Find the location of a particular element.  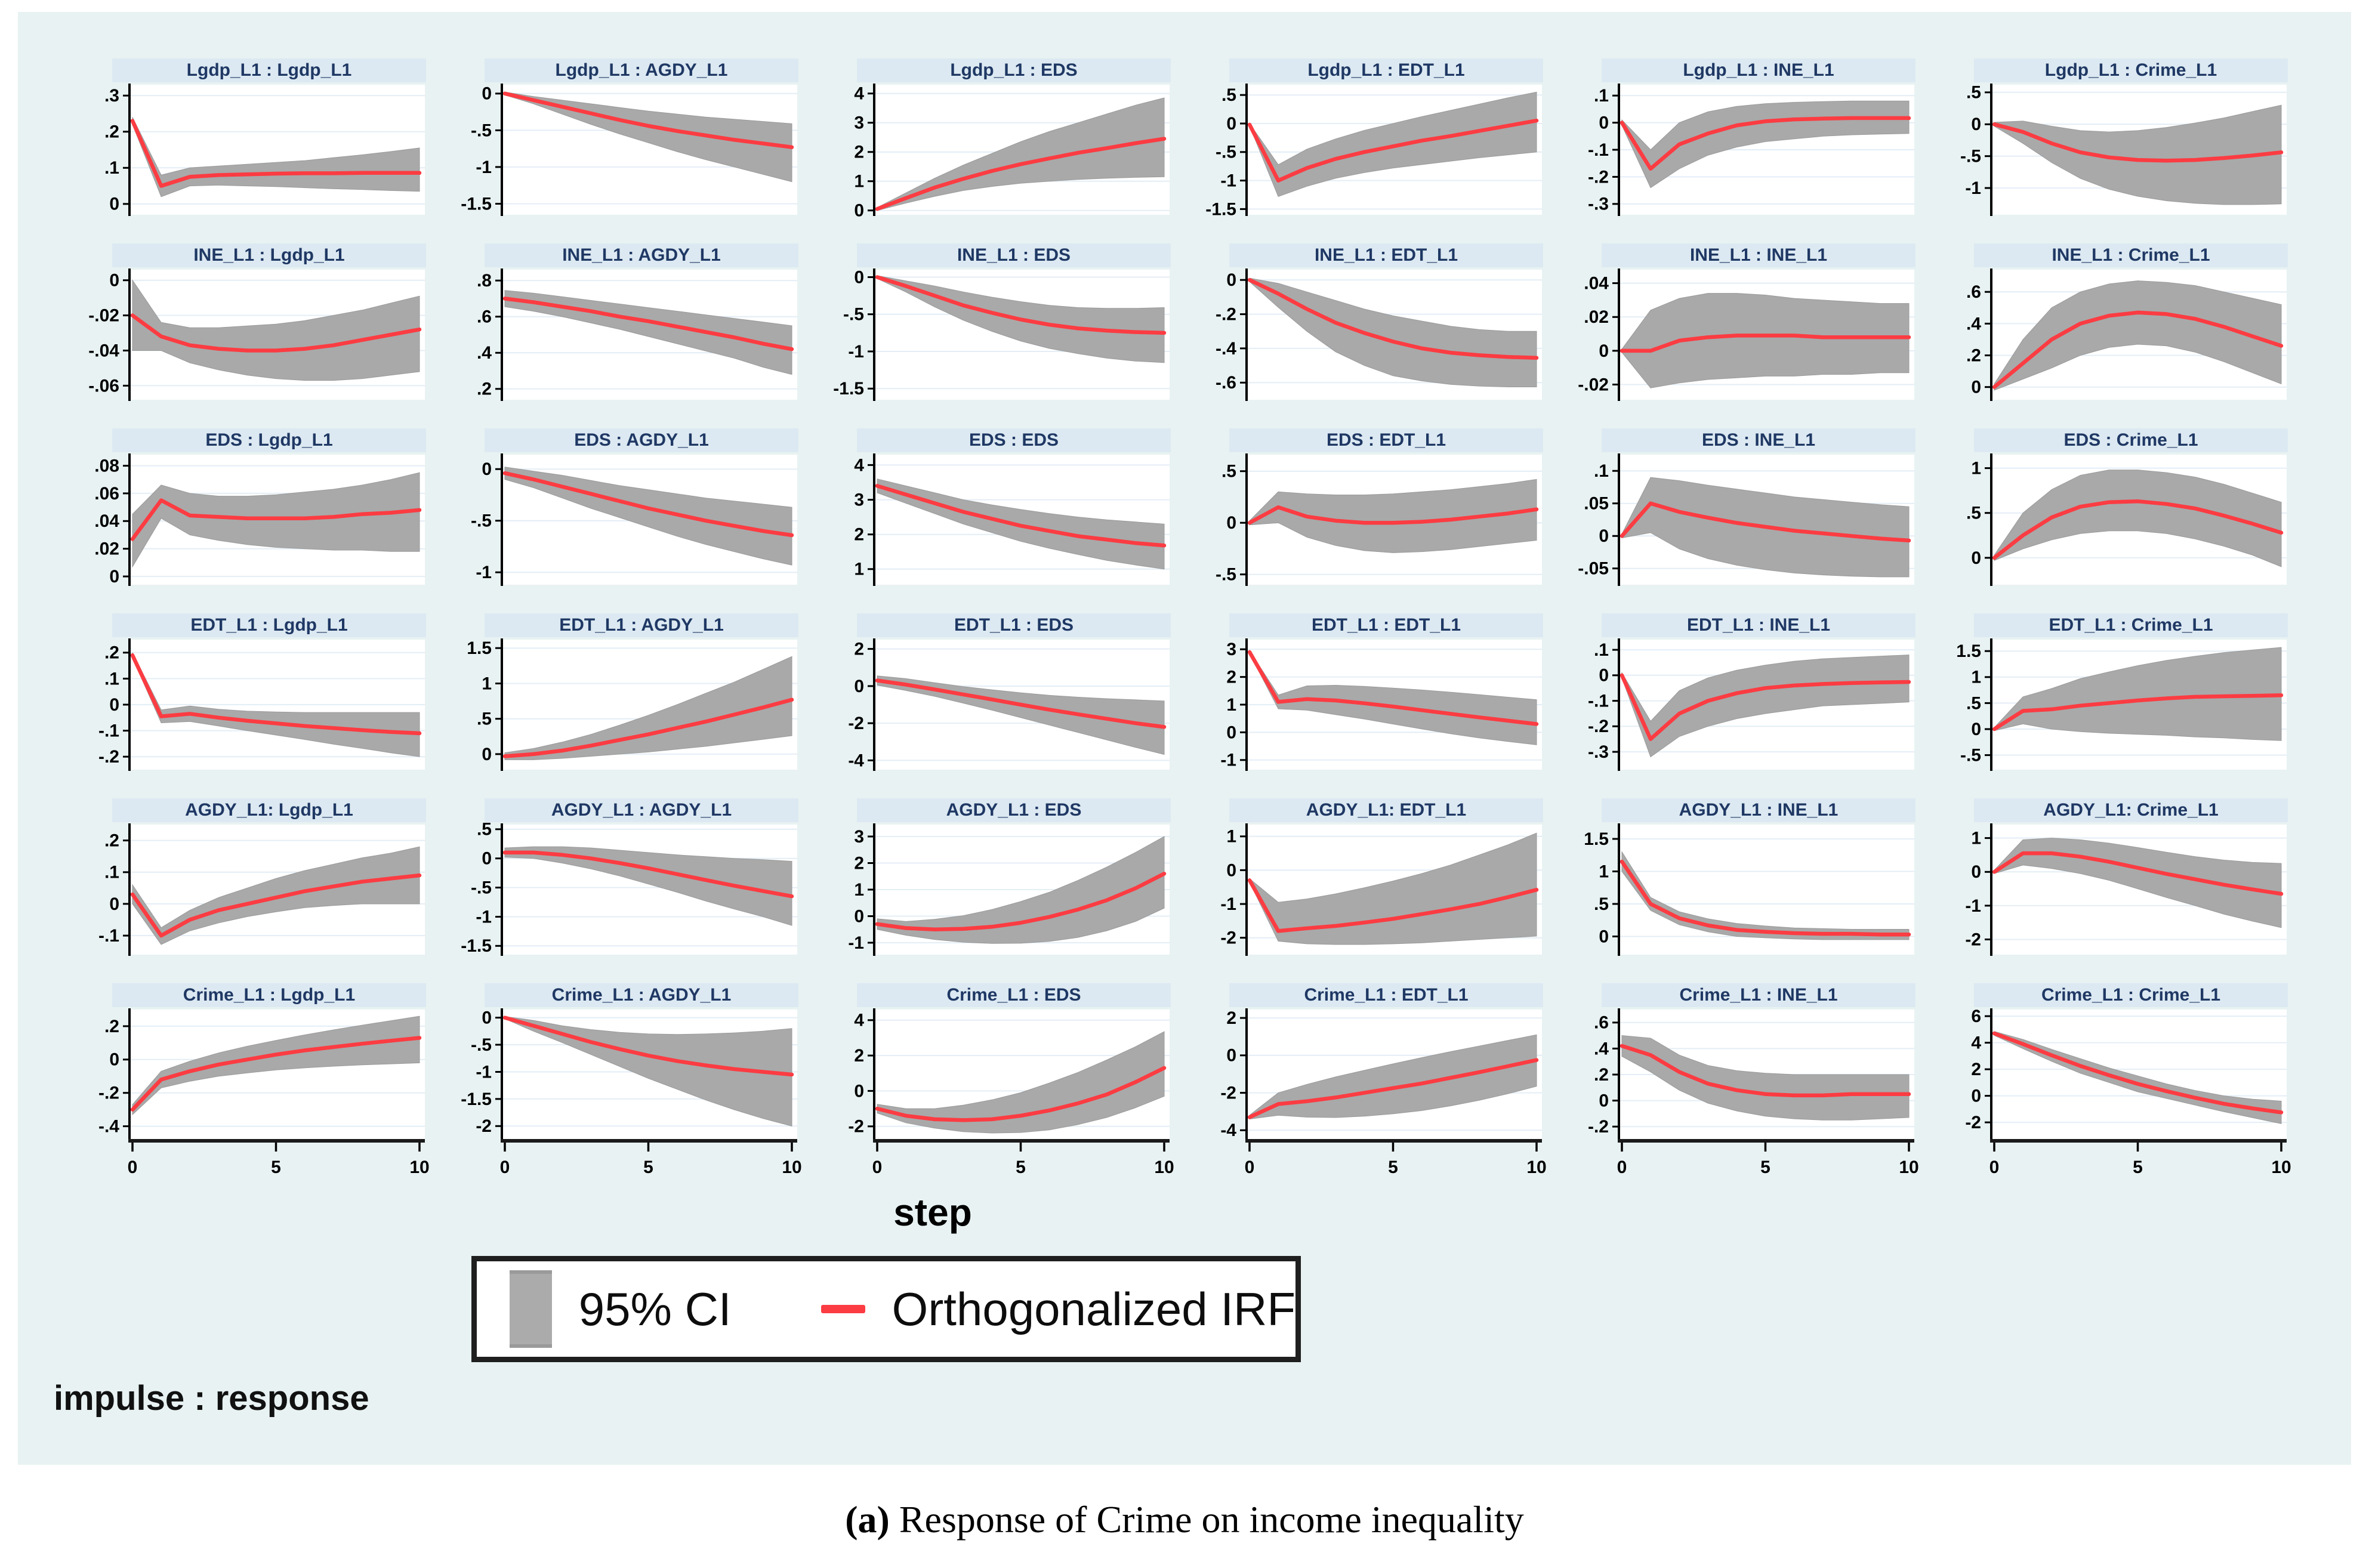

panel-title: EDT_L1 : AGDY_L1 is located at coordinates (642, 625).